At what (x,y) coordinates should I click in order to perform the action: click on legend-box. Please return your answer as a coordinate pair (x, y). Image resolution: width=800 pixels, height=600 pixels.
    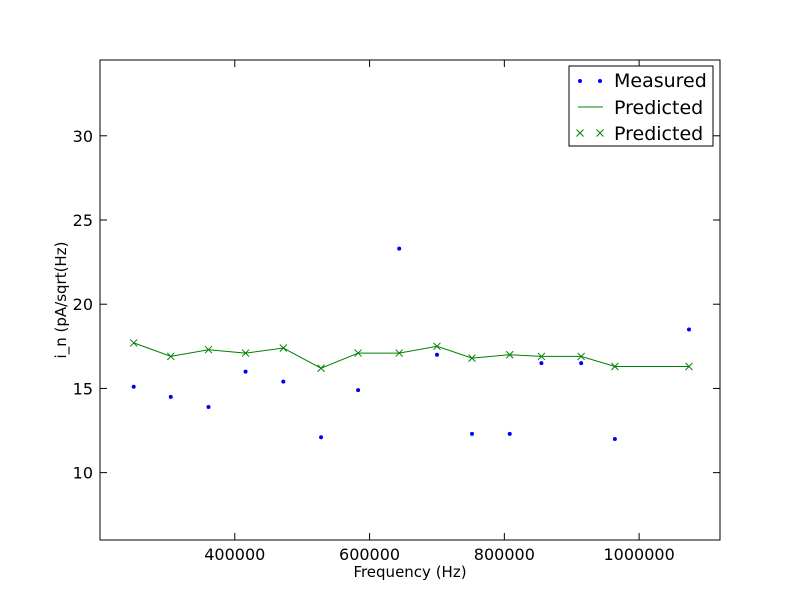
    Looking at the image, I should click on (641, 106).